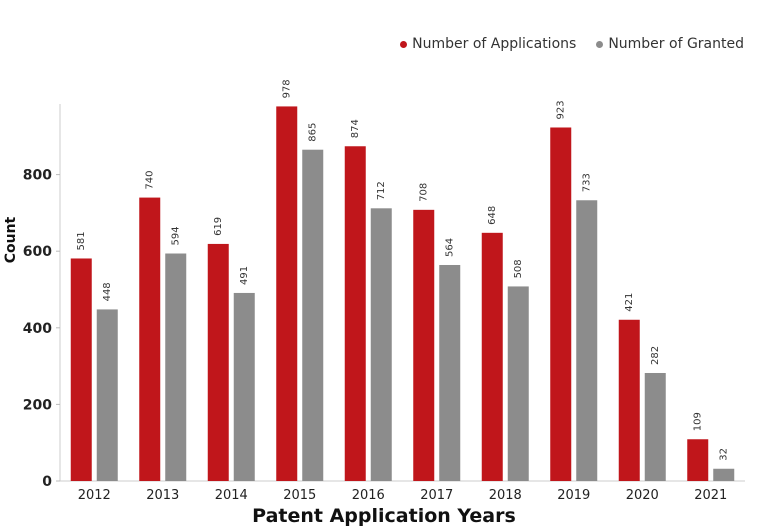  Describe the element at coordinates (424, 192) in the screenshot. I see `value-label-applications: 708` at that location.